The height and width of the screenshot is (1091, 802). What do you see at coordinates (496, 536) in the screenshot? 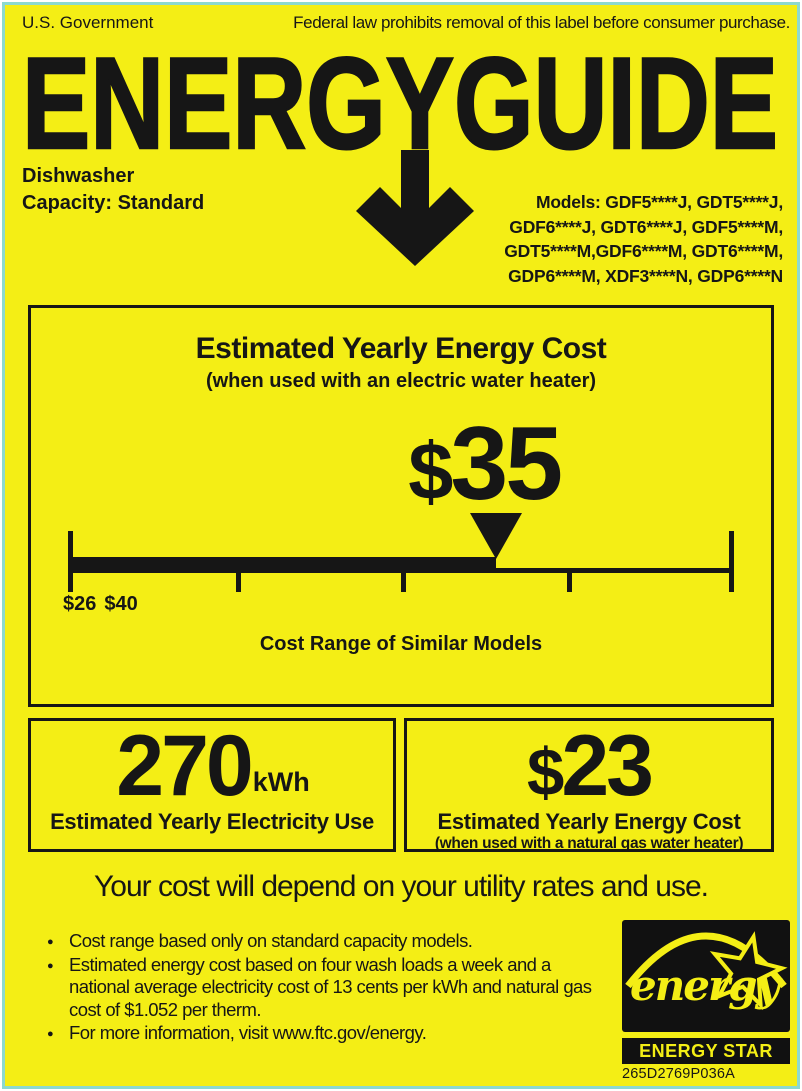
I see `cost-pointer-triangle-icon` at bounding box center [496, 536].